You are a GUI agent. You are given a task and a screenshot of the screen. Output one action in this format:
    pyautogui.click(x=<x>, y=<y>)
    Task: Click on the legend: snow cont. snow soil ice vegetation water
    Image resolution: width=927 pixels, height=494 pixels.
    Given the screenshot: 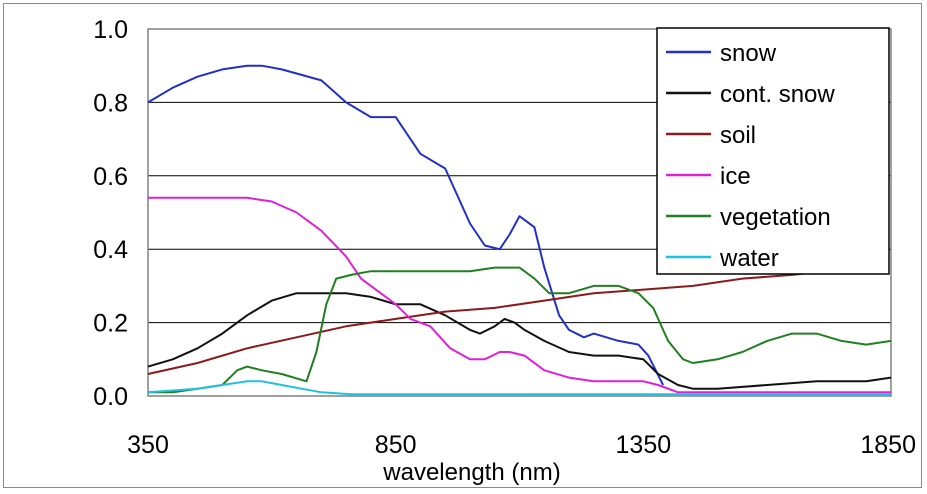 What is the action you would take?
    pyautogui.click(x=773, y=151)
    